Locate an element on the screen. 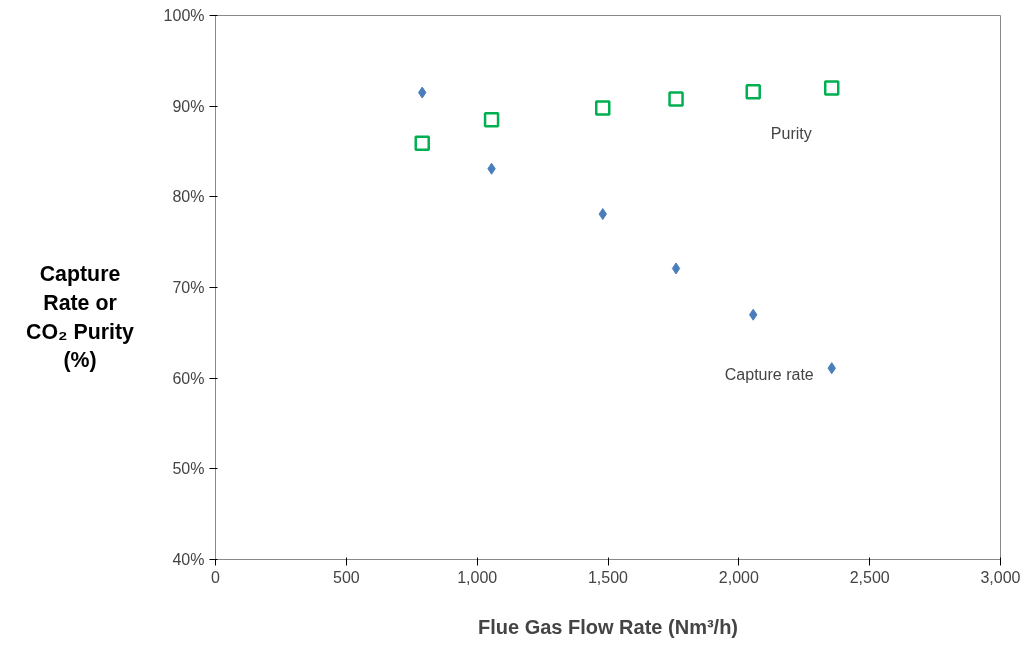 Image resolution: width=1031 pixels, height=664 pixels. x-tick-label: 500 is located at coordinates (346, 577).